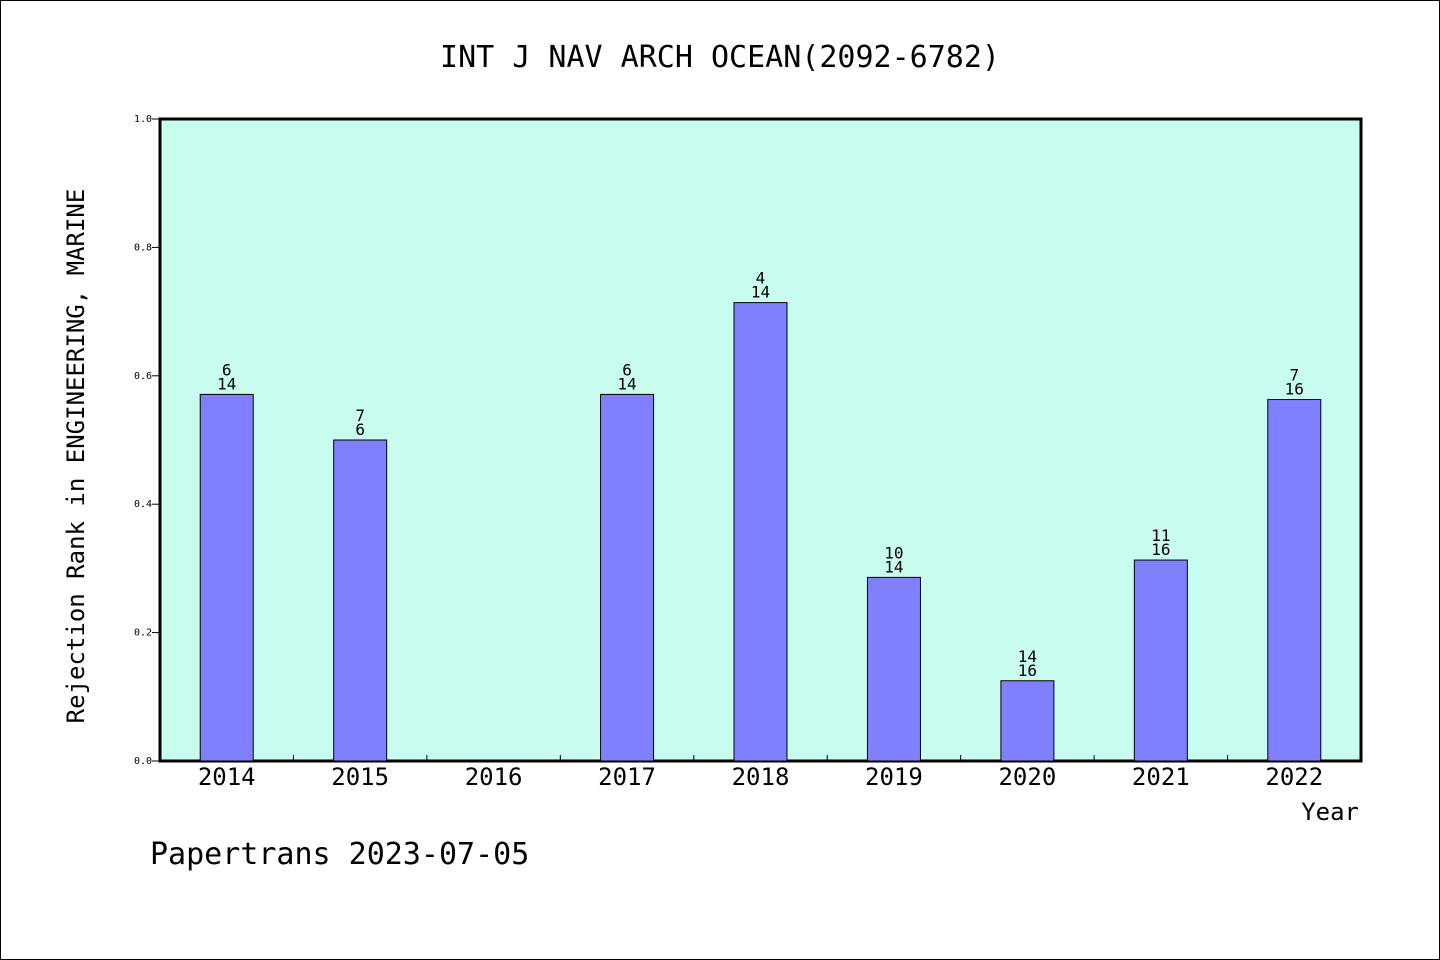 The width and height of the screenshot is (1440, 960). Describe the element at coordinates (761, 278) in the screenshot. I see `bar-label-top: 4` at that location.